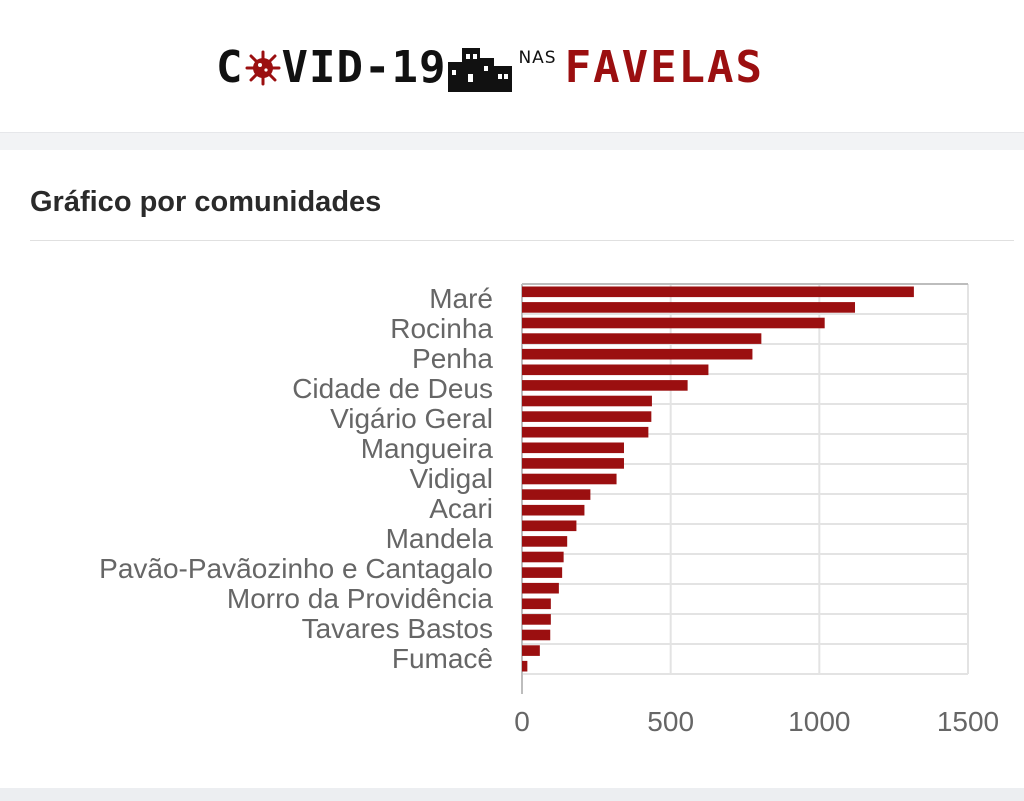  Describe the element at coordinates (968, 721) in the screenshot. I see `x-tick-label: 1500` at that location.